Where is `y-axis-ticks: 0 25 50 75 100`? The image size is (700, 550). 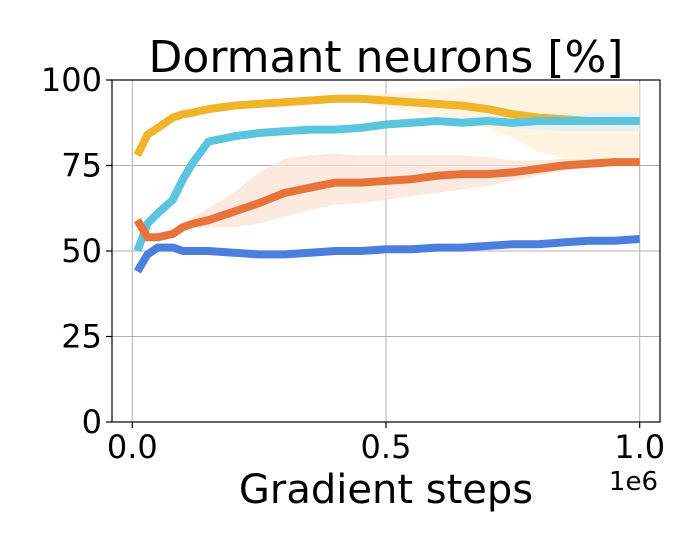 y-axis-ticks: 0 25 50 75 100 is located at coordinates (76, 251).